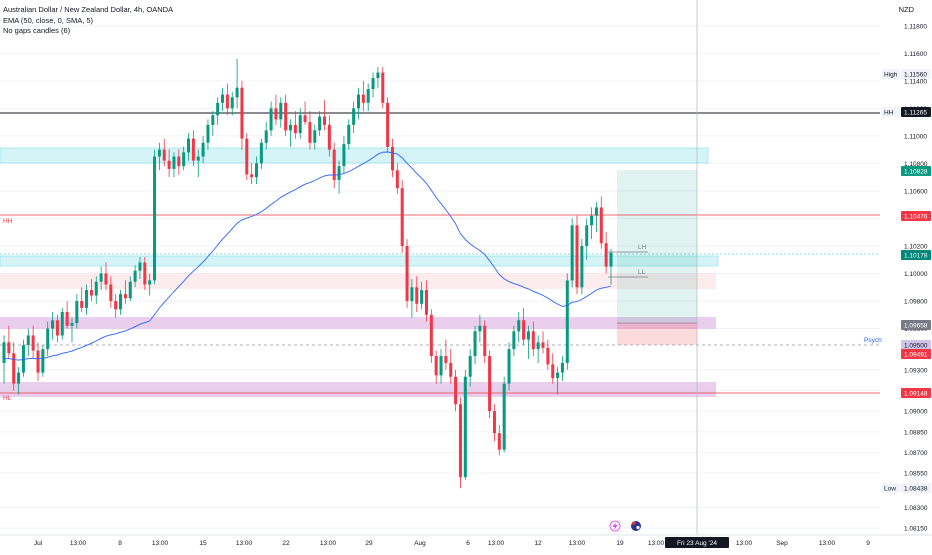  I want to click on ema-indicator-label: EMA (50, close, 0, SMA, 5), so click(48, 20).